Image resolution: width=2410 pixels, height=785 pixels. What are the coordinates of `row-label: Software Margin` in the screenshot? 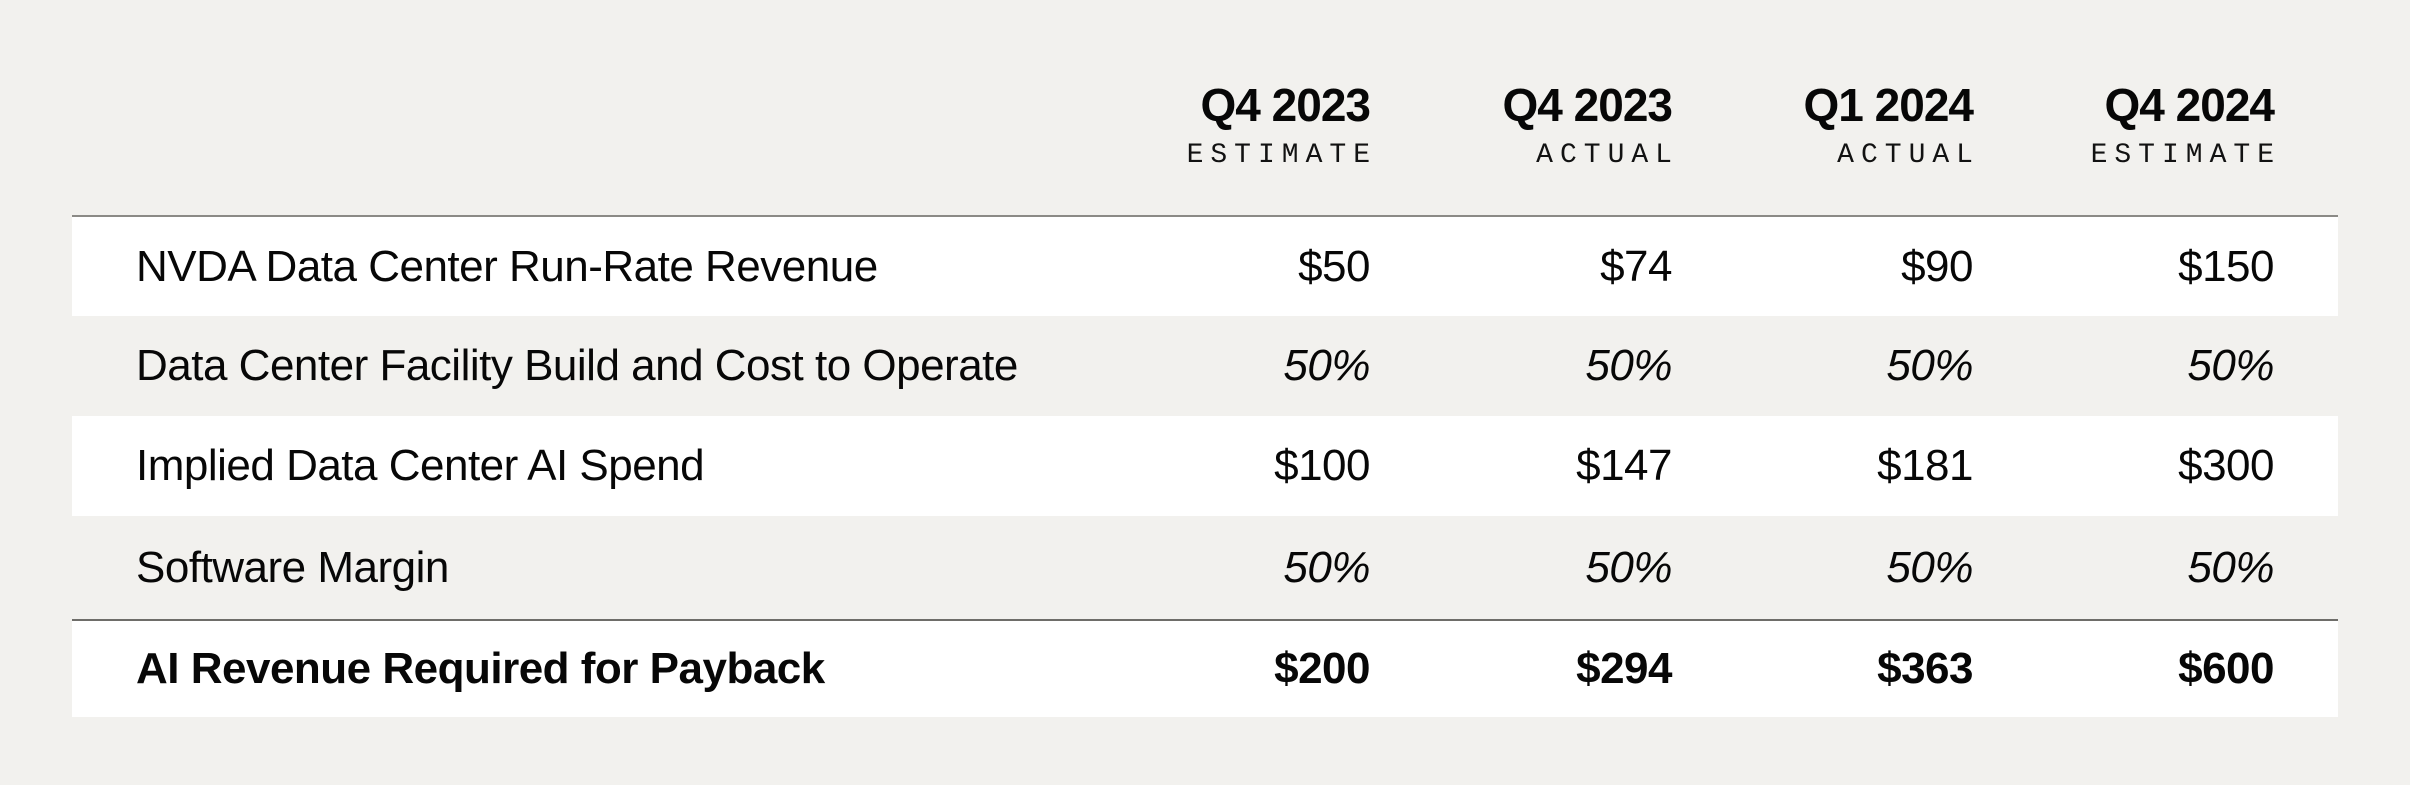 It's located at (292, 567).